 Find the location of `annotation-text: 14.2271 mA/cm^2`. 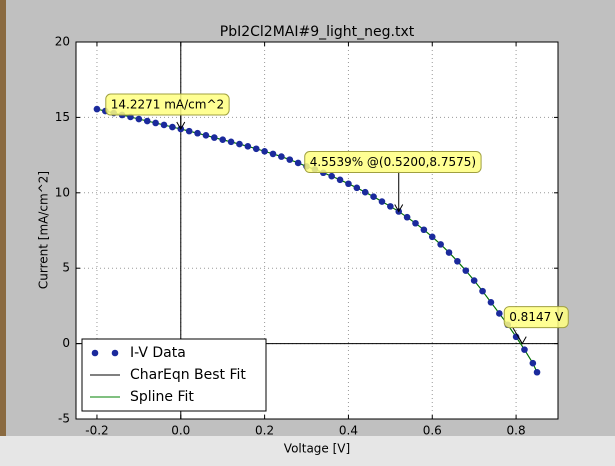

annotation-text: 14.2271 mA/cm^2 is located at coordinates (167, 105).